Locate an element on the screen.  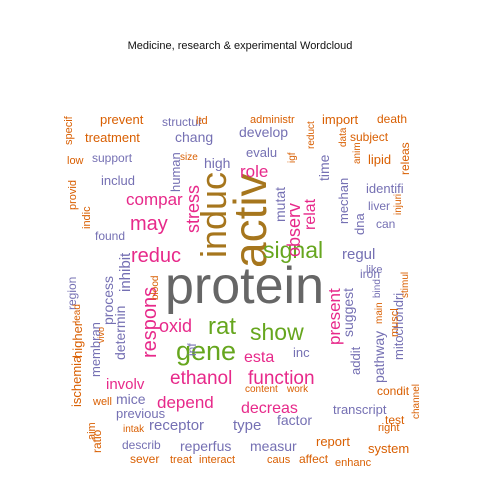
word-induc: induc is located at coordinates (213, 215).